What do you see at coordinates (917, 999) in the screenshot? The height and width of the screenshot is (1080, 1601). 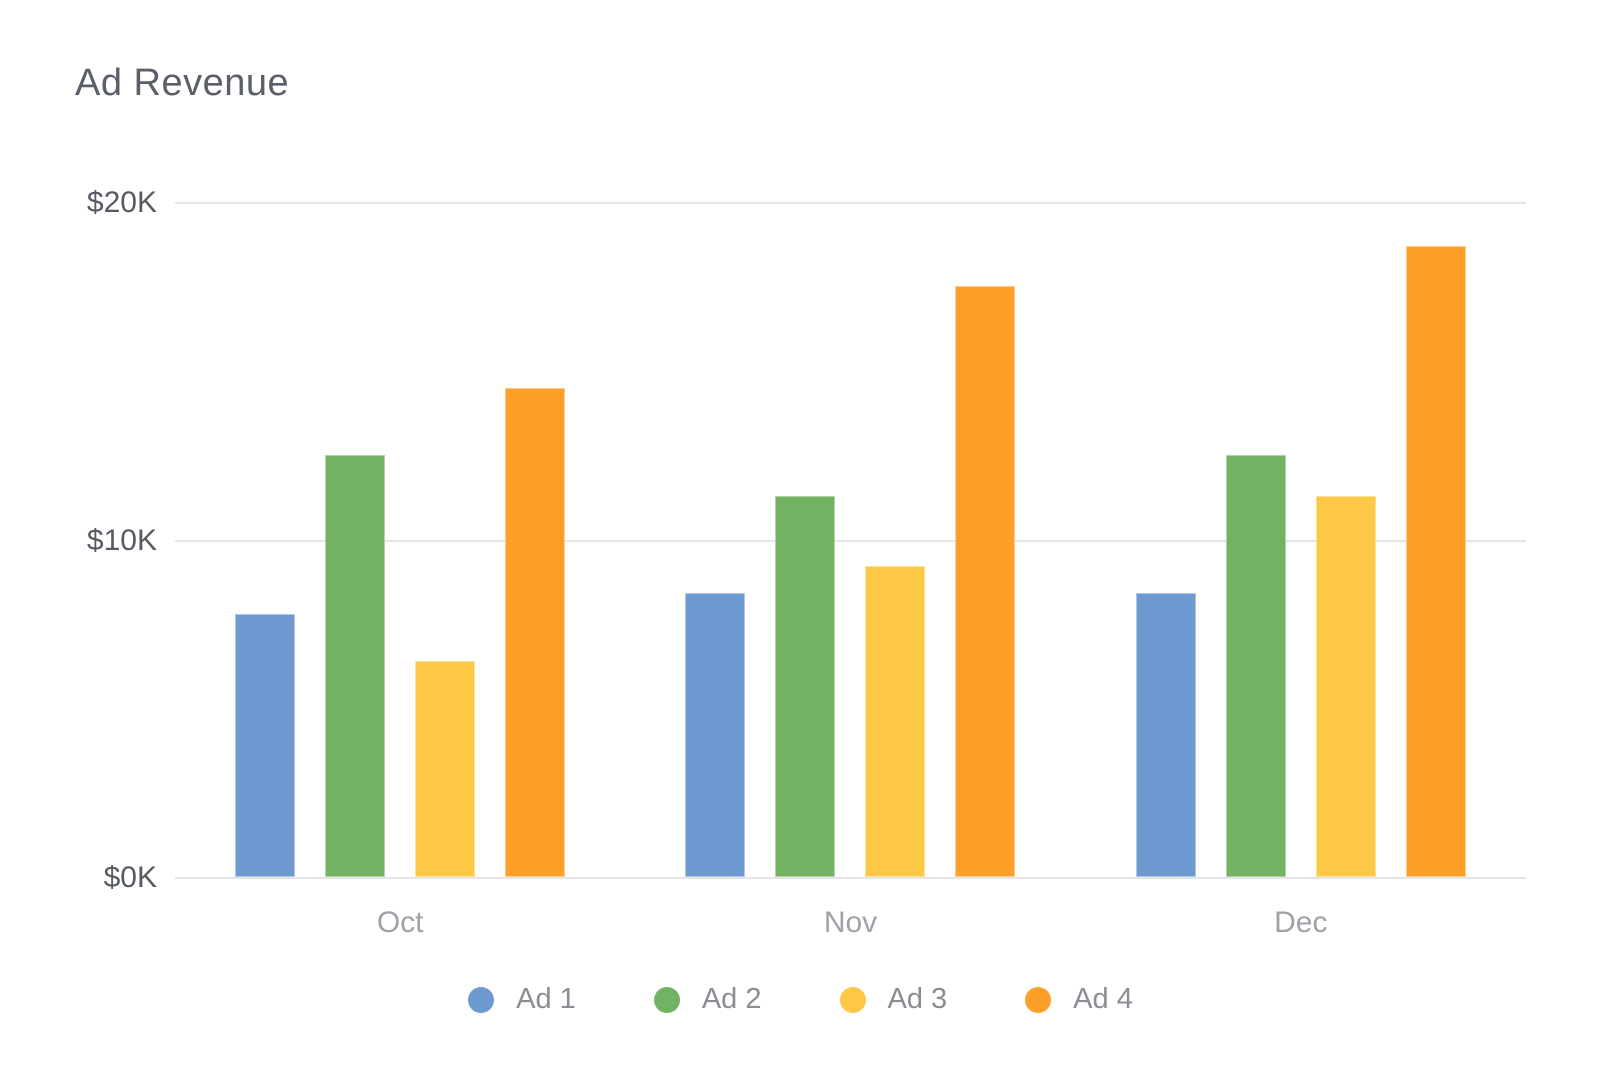 I see `legend-label: Ad 3` at bounding box center [917, 999].